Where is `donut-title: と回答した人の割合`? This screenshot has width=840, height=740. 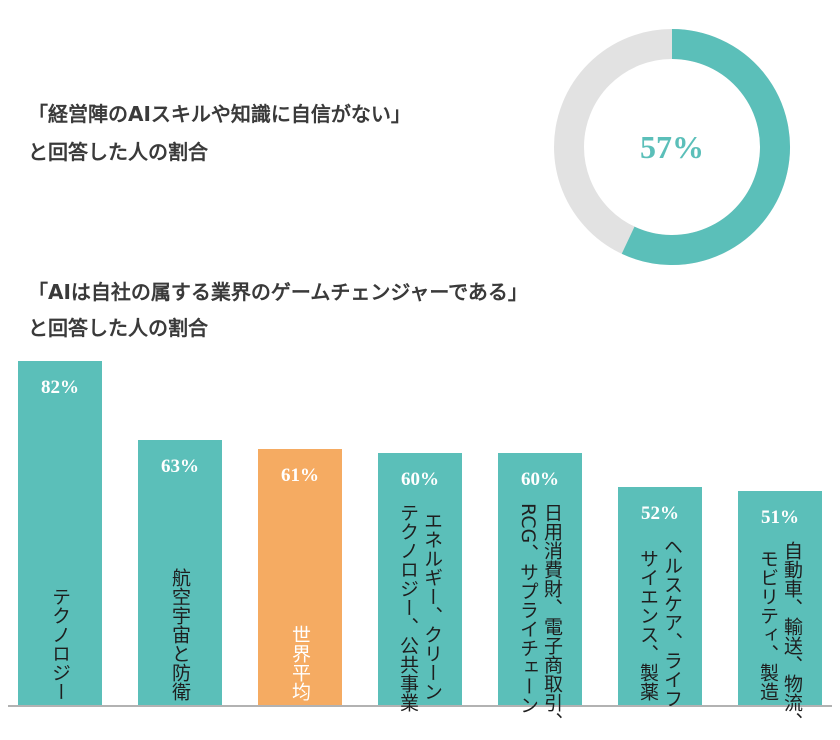 donut-title: と回答した人の割合 is located at coordinates (118, 152).